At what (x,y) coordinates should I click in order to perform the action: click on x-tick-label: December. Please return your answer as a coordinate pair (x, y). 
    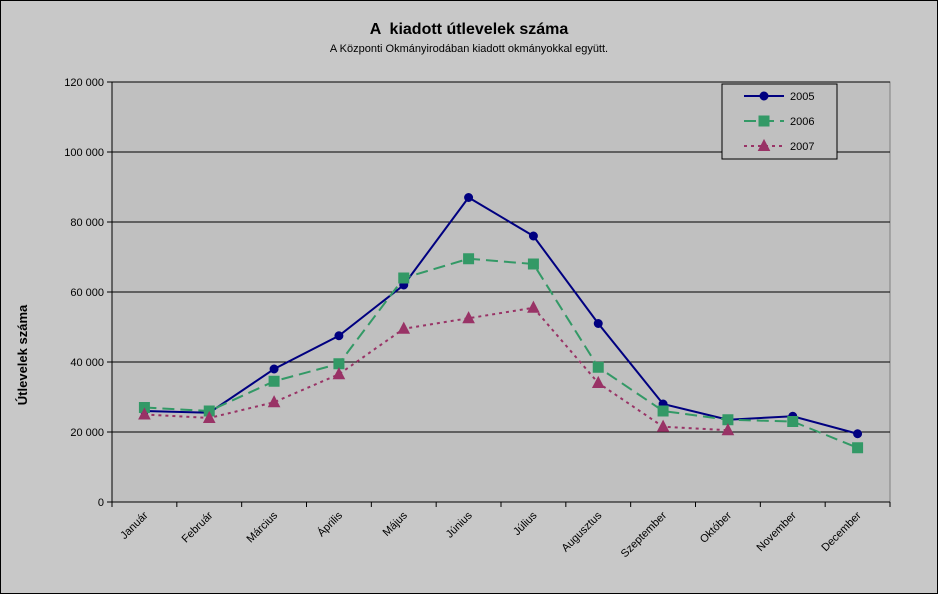
    Looking at the image, I should click on (841, 531).